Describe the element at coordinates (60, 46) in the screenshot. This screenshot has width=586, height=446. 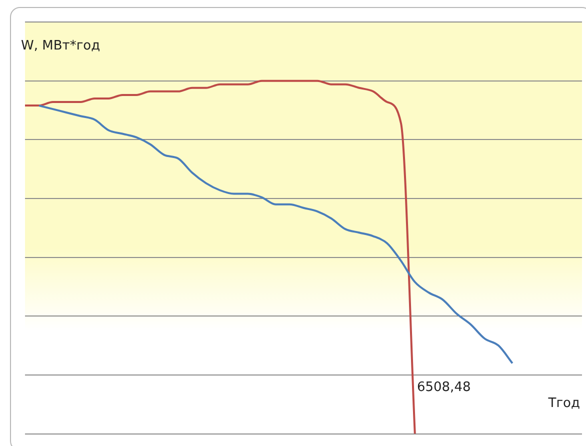
I see `y-axis-title: W, МВт*год` at that location.